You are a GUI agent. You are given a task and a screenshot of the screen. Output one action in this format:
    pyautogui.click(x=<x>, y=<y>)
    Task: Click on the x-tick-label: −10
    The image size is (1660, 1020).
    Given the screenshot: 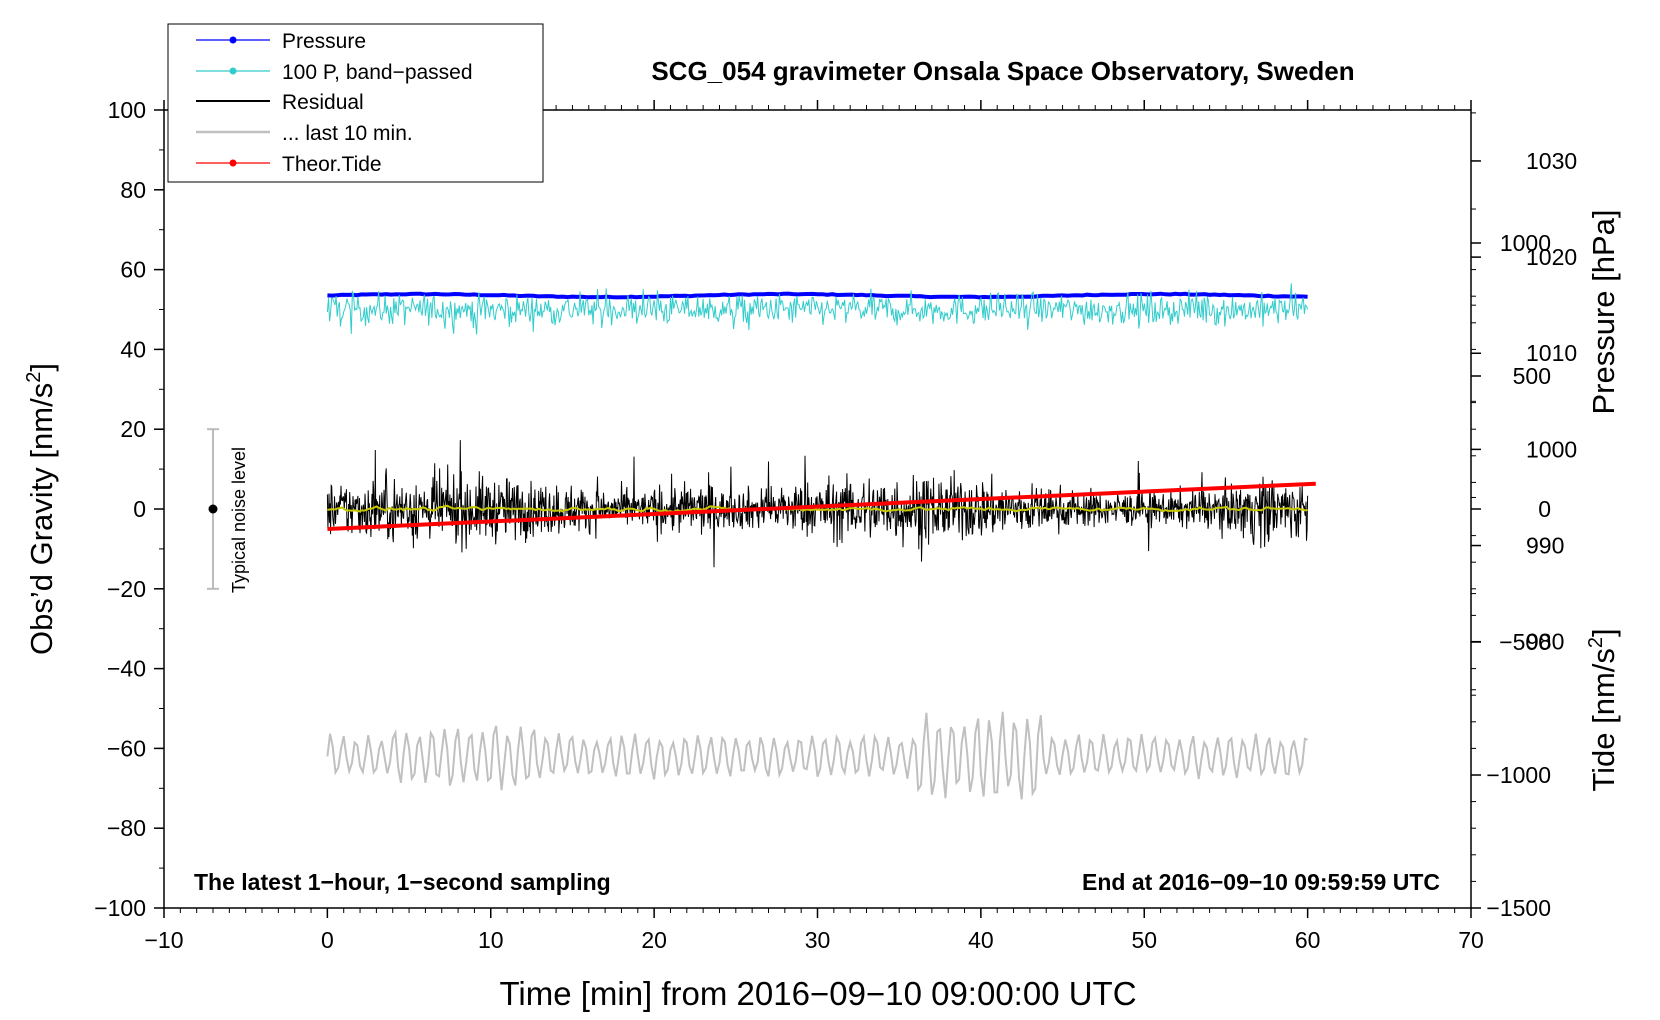 What is the action you would take?
    pyautogui.click(x=163, y=940)
    